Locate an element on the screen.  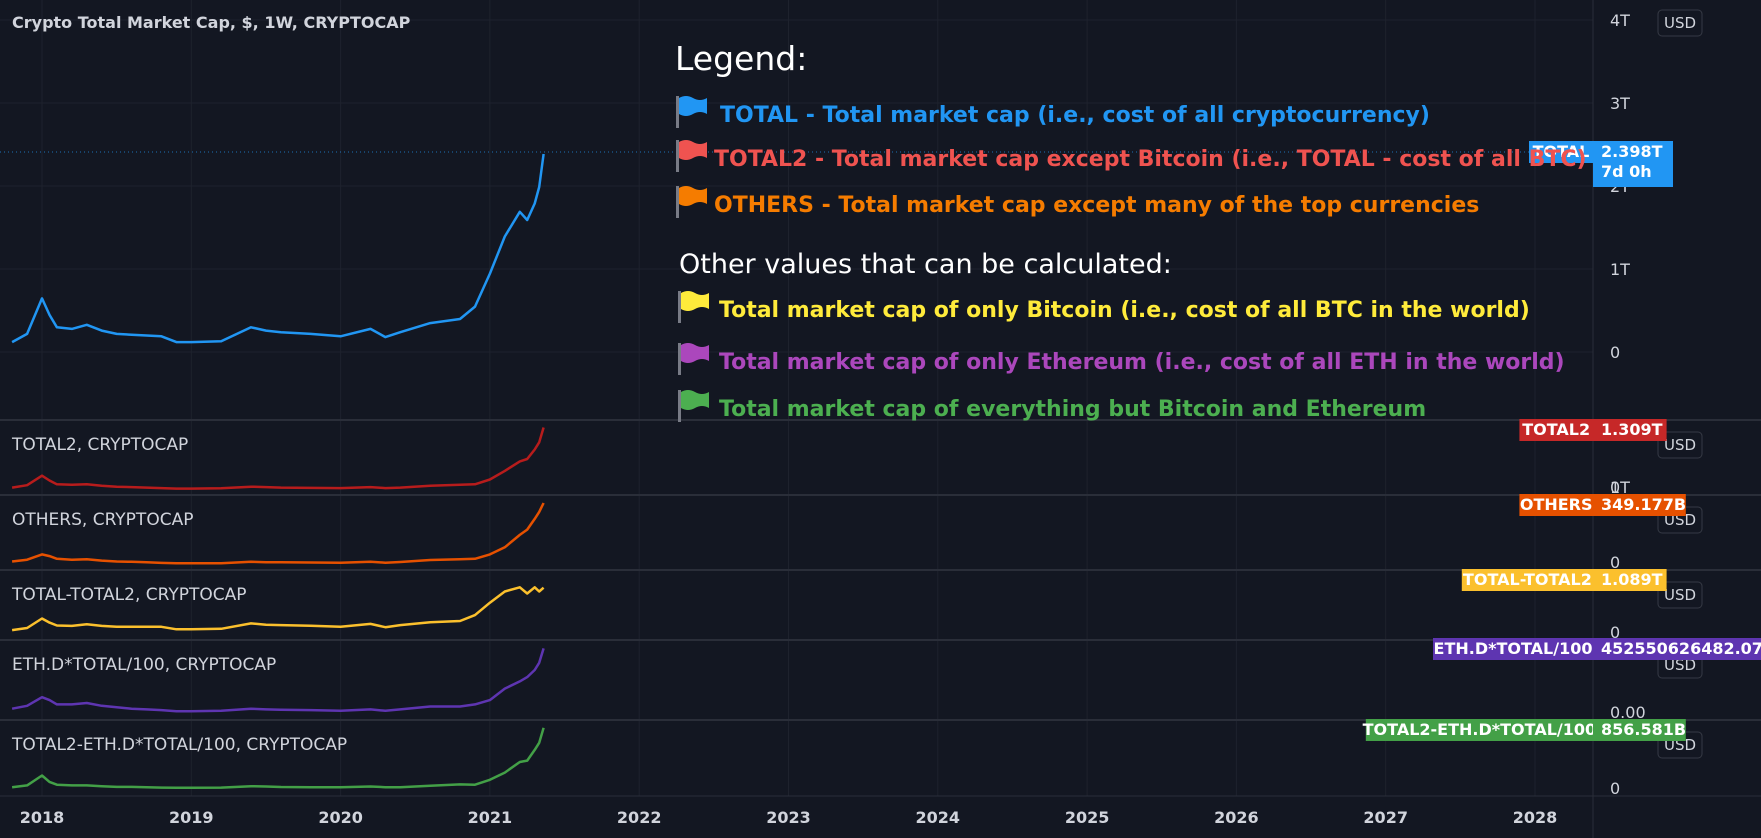
tag-name: TOTAL is located at coordinates (1561, 151).